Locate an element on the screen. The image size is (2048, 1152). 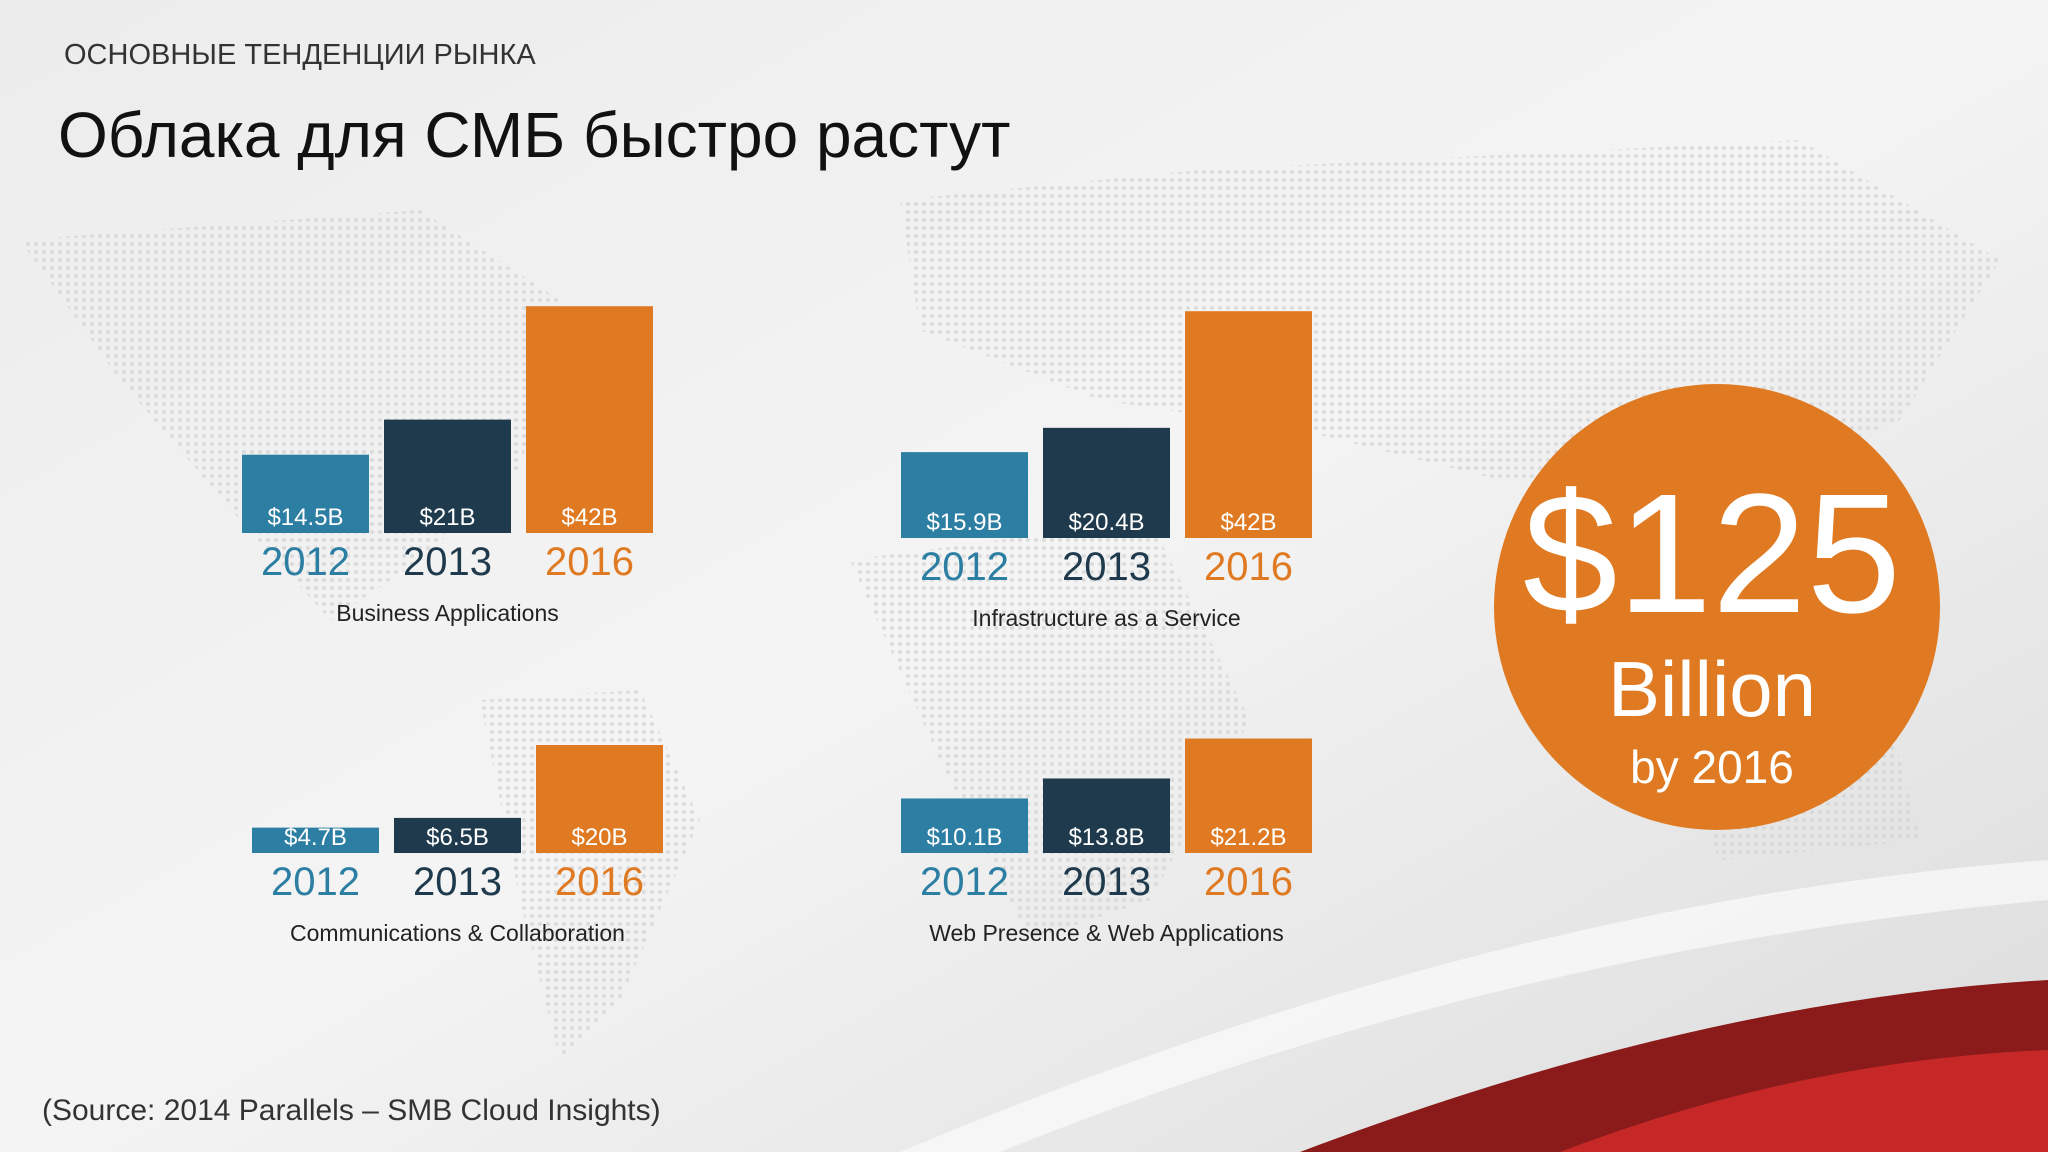
callout-circle is located at coordinates (1717, 607).